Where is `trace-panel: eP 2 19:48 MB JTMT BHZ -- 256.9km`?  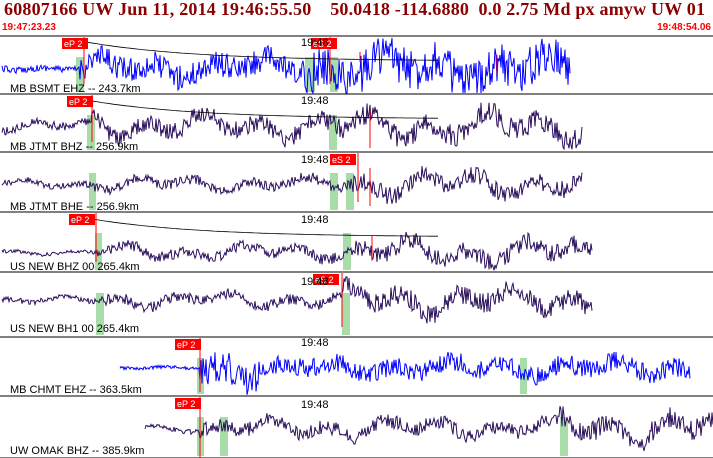 trace-panel: eP 2 19:48 MB JTMT BHZ -- 256.9km is located at coordinates (356, 124).